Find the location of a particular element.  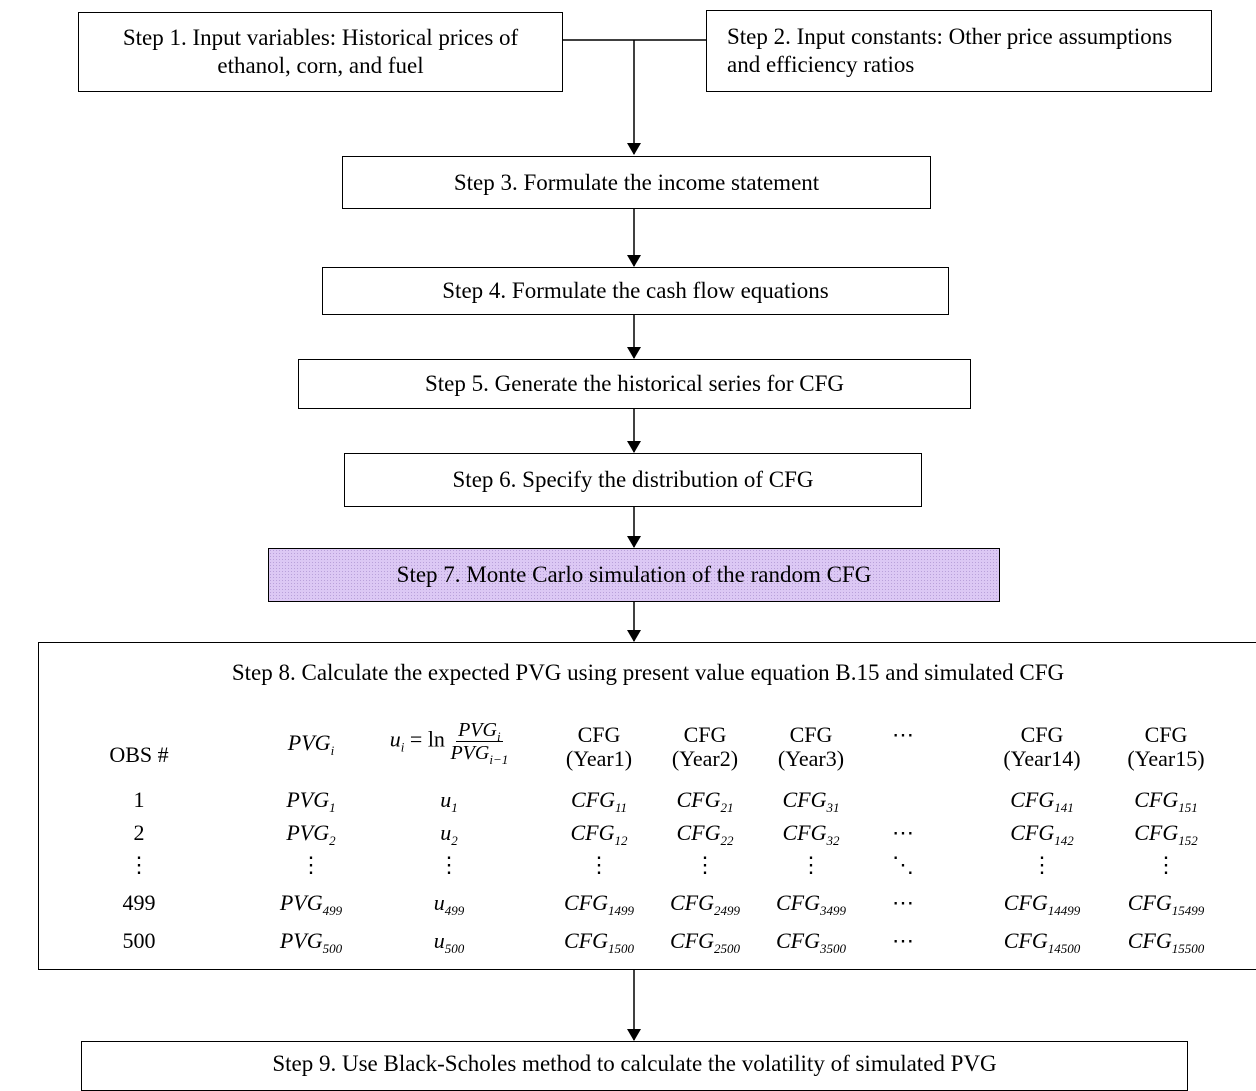

table-row-cfg: CFG12 is located at coordinates (599, 834).